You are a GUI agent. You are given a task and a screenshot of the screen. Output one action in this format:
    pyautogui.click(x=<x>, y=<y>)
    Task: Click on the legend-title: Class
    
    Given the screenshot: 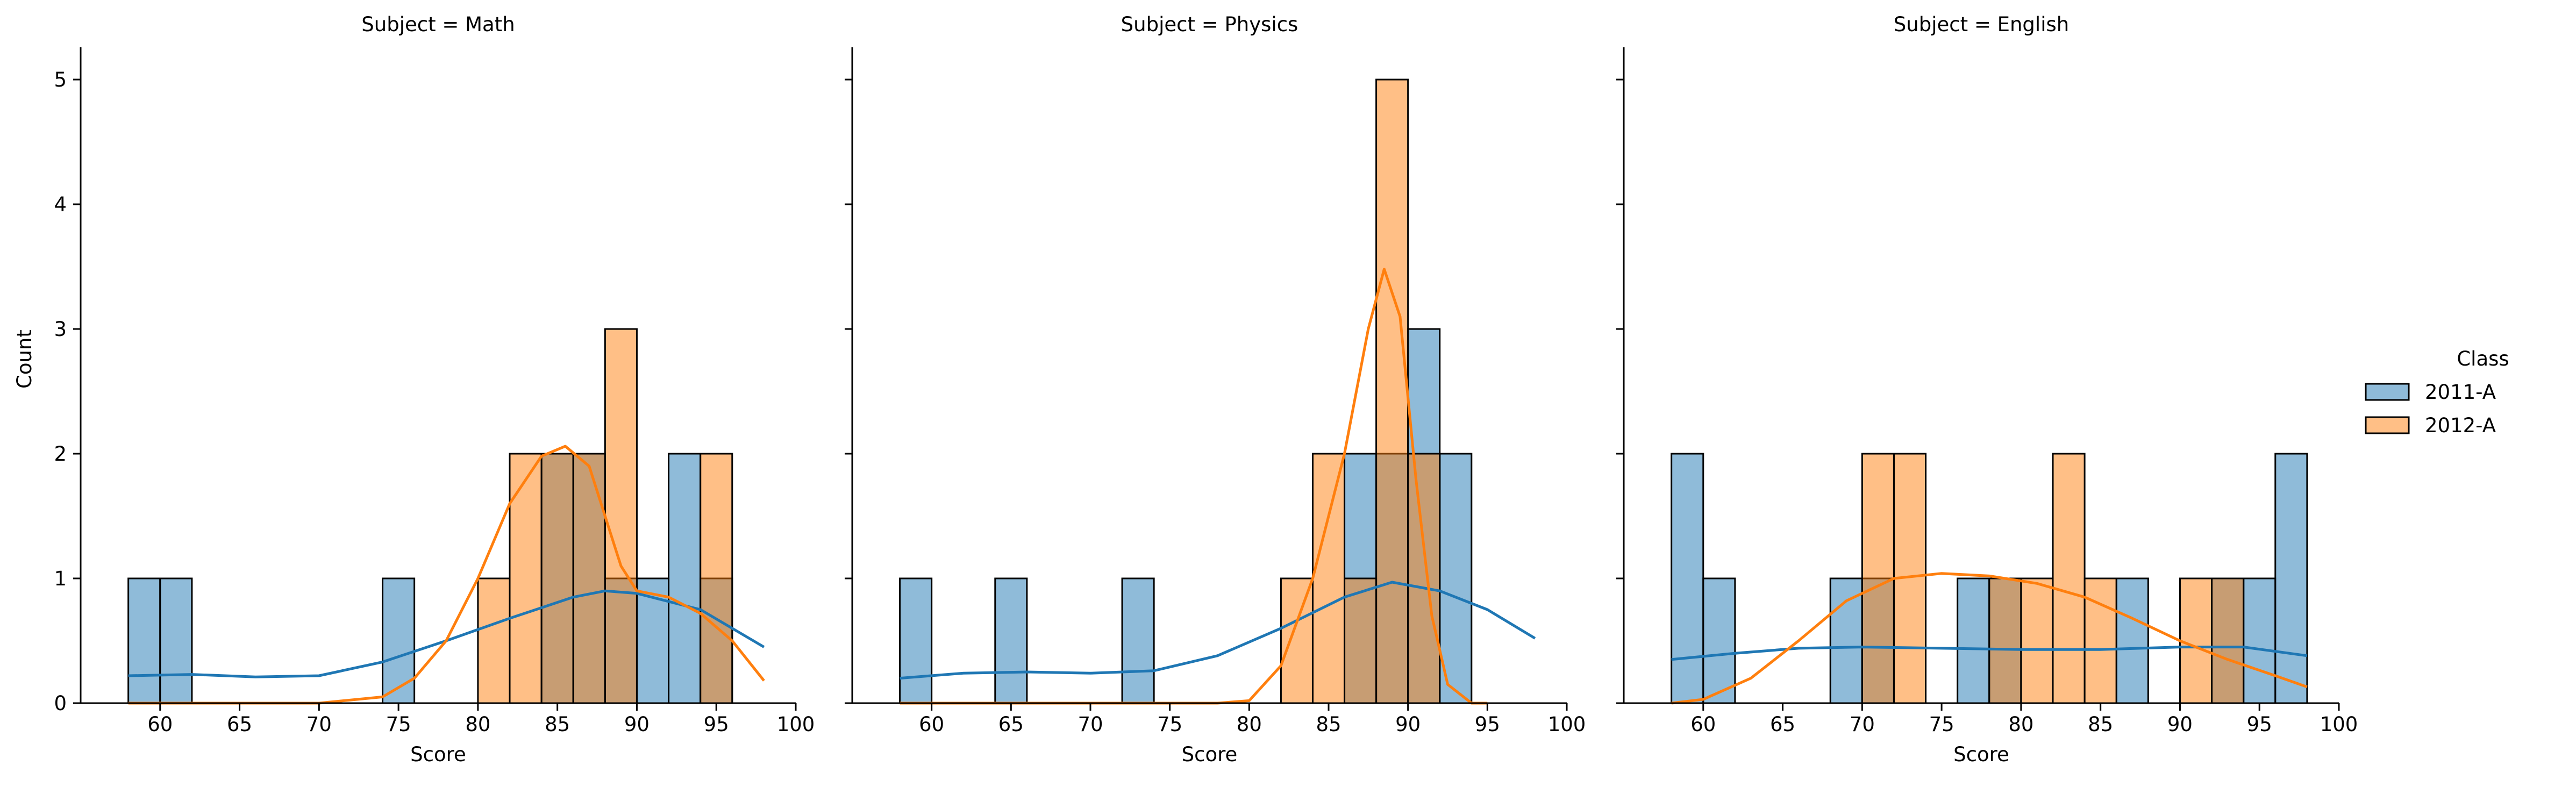 What is the action you would take?
    pyautogui.click(x=2483, y=358)
    